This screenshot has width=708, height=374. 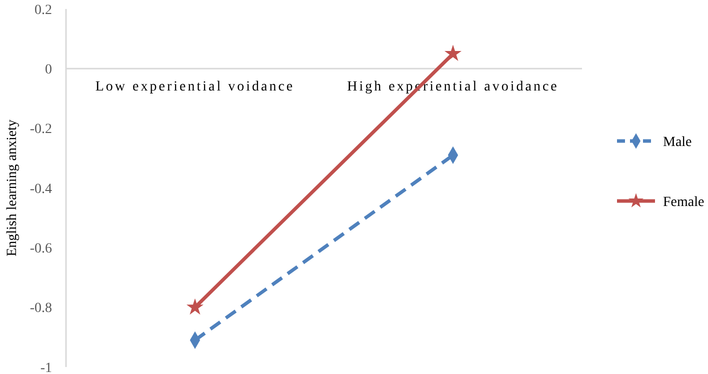 I want to click on y-tick-label: -0.6, so click(x=41, y=249).